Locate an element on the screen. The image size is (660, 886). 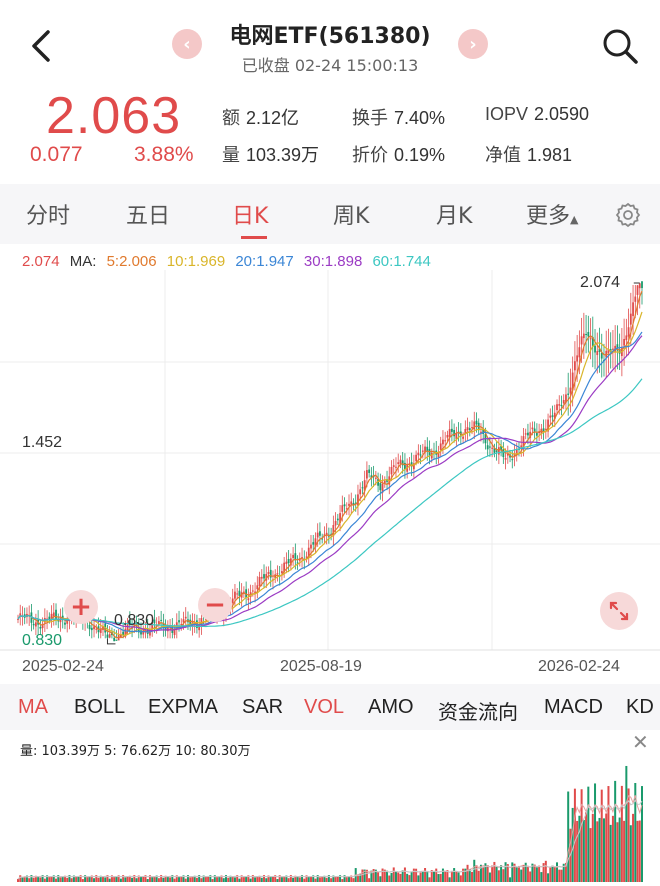
indicator-fund-flow: 资金流向 is located at coordinates (478, 713).